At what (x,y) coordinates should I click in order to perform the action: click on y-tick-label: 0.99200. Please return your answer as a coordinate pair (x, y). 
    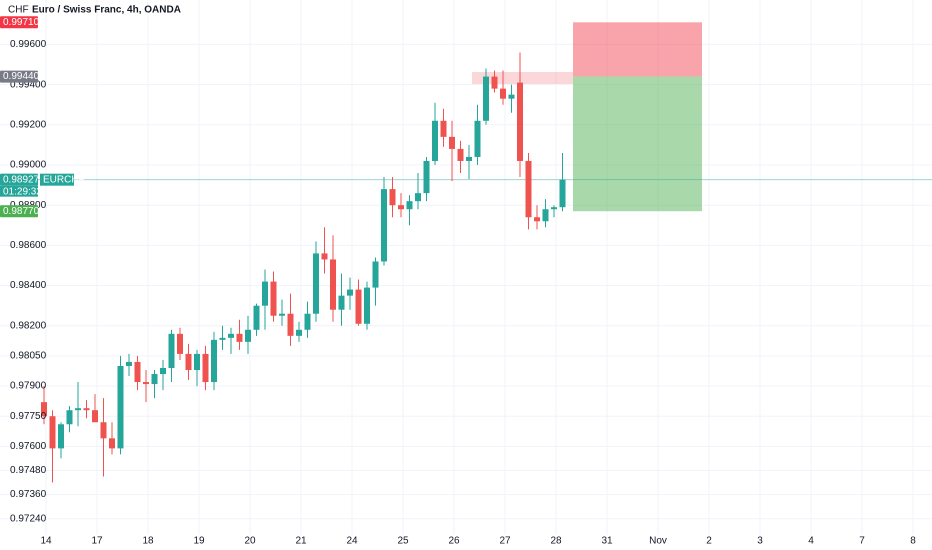
    Looking at the image, I should click on (28, 124).